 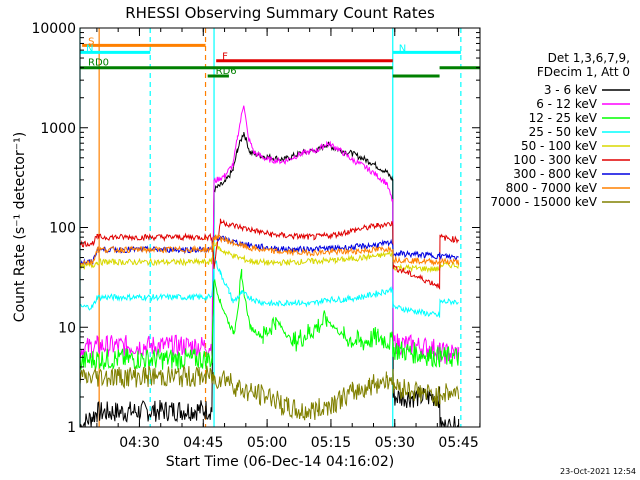 What do you see at coordinates (98, 63) in the screenshot?
I see `flag-label-4: RD0` at bounding box center [98, 63].